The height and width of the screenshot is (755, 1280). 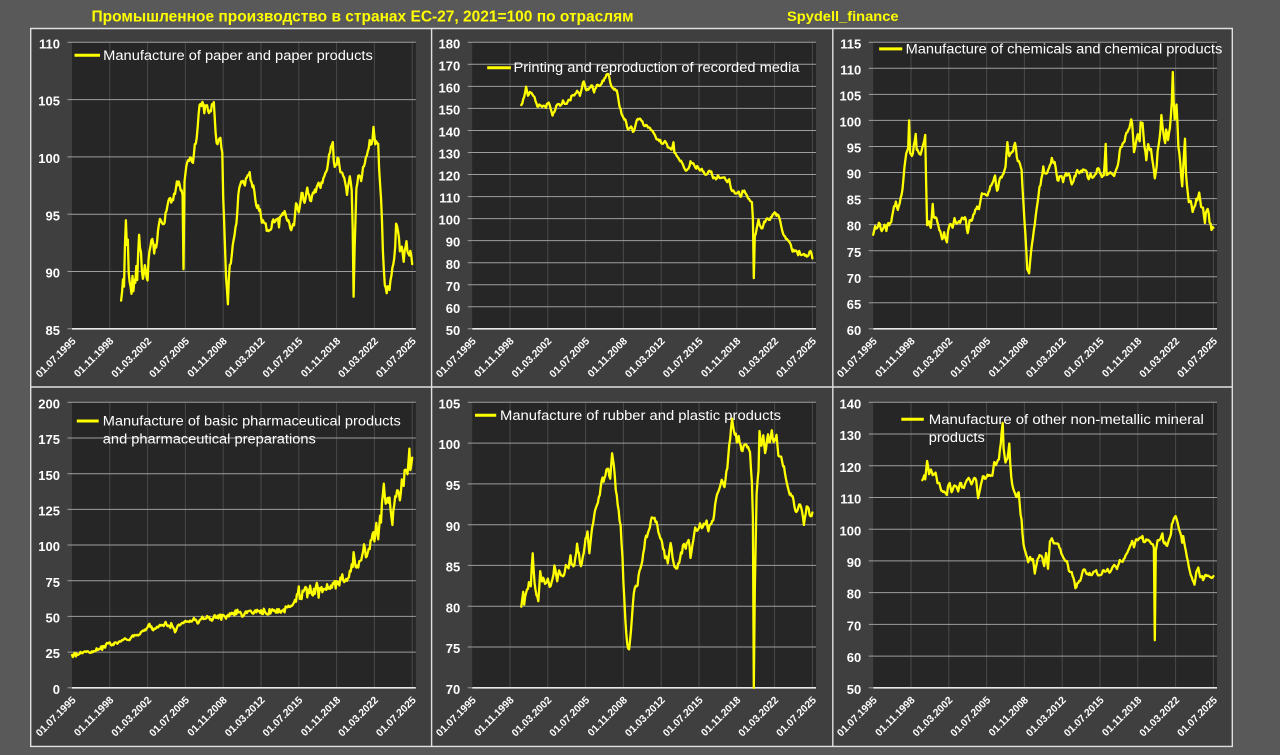 What do you see at coordinates (49, 511) in the screenshot?
I see `svg-text: 125` at bounding box center [49, 511].